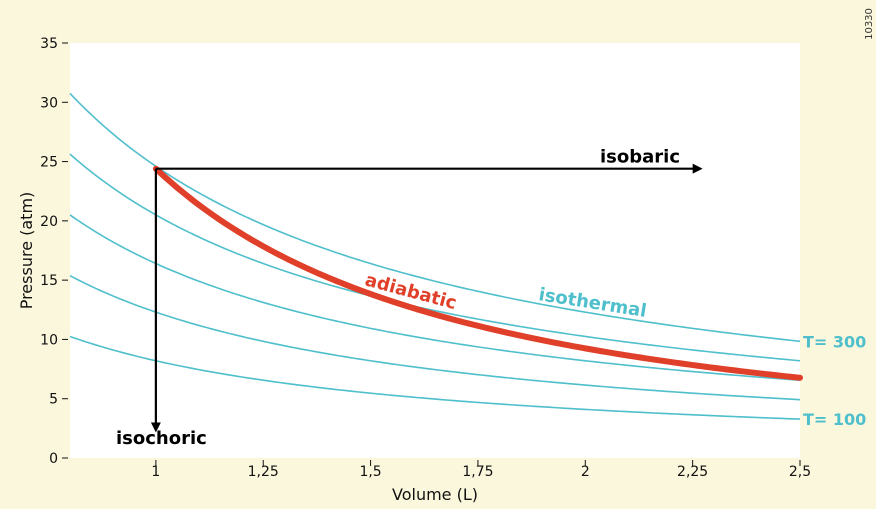 The width and height of the screenshot is (876, 509). I want to click on x-tick-label: 1, so click(155, 472).